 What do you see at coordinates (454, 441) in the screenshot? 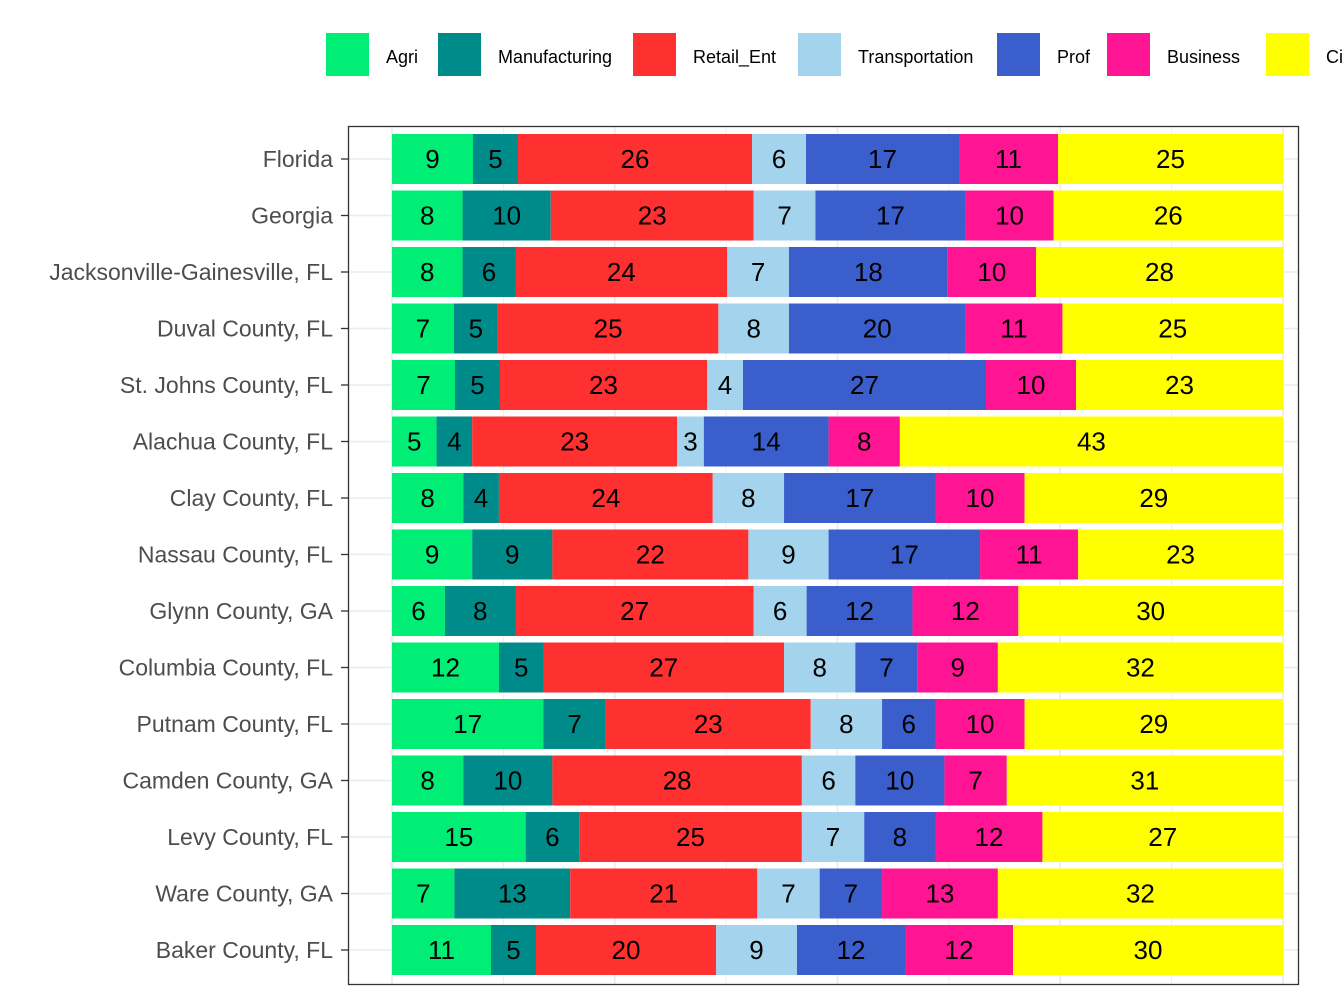
I see `bar-manufacturing-alachua-county-fl` at bounding box center [454, 441].